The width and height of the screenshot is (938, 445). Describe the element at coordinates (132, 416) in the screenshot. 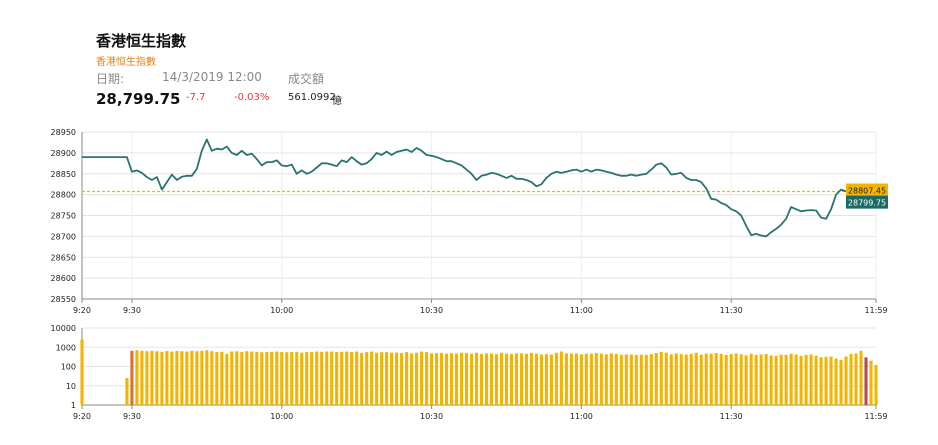

I see `volume-x-tick-label: 9:30` at that location.